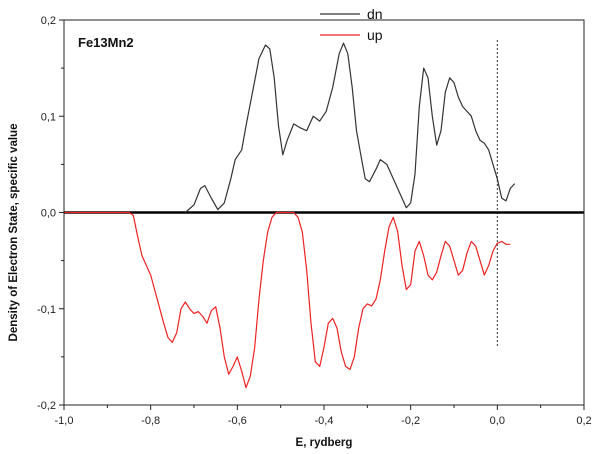 The image size is (596, 454). Describe the element at coordinates (48, 117) in the screenshot. I see `y-tick-label: 0,1` at that location.